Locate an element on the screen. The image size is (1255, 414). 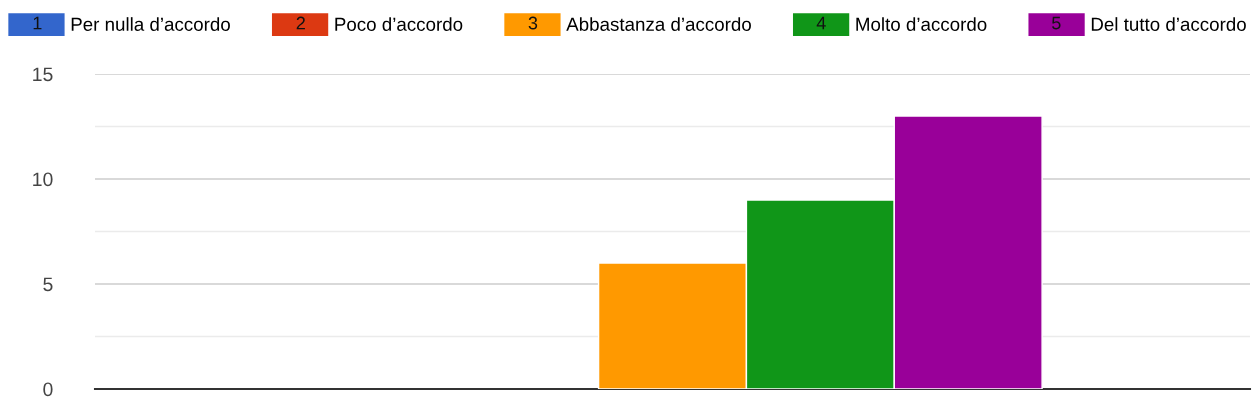
text: 5 is located at coordinates (1056, 23).